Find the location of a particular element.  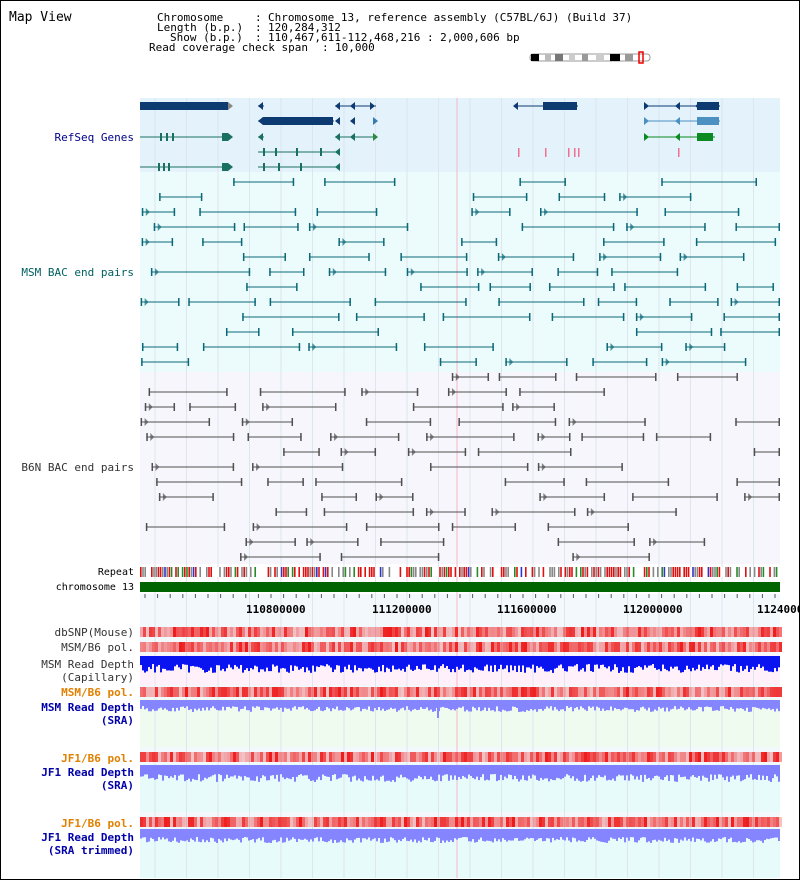

colon: : is located at coordinates (258, 27).